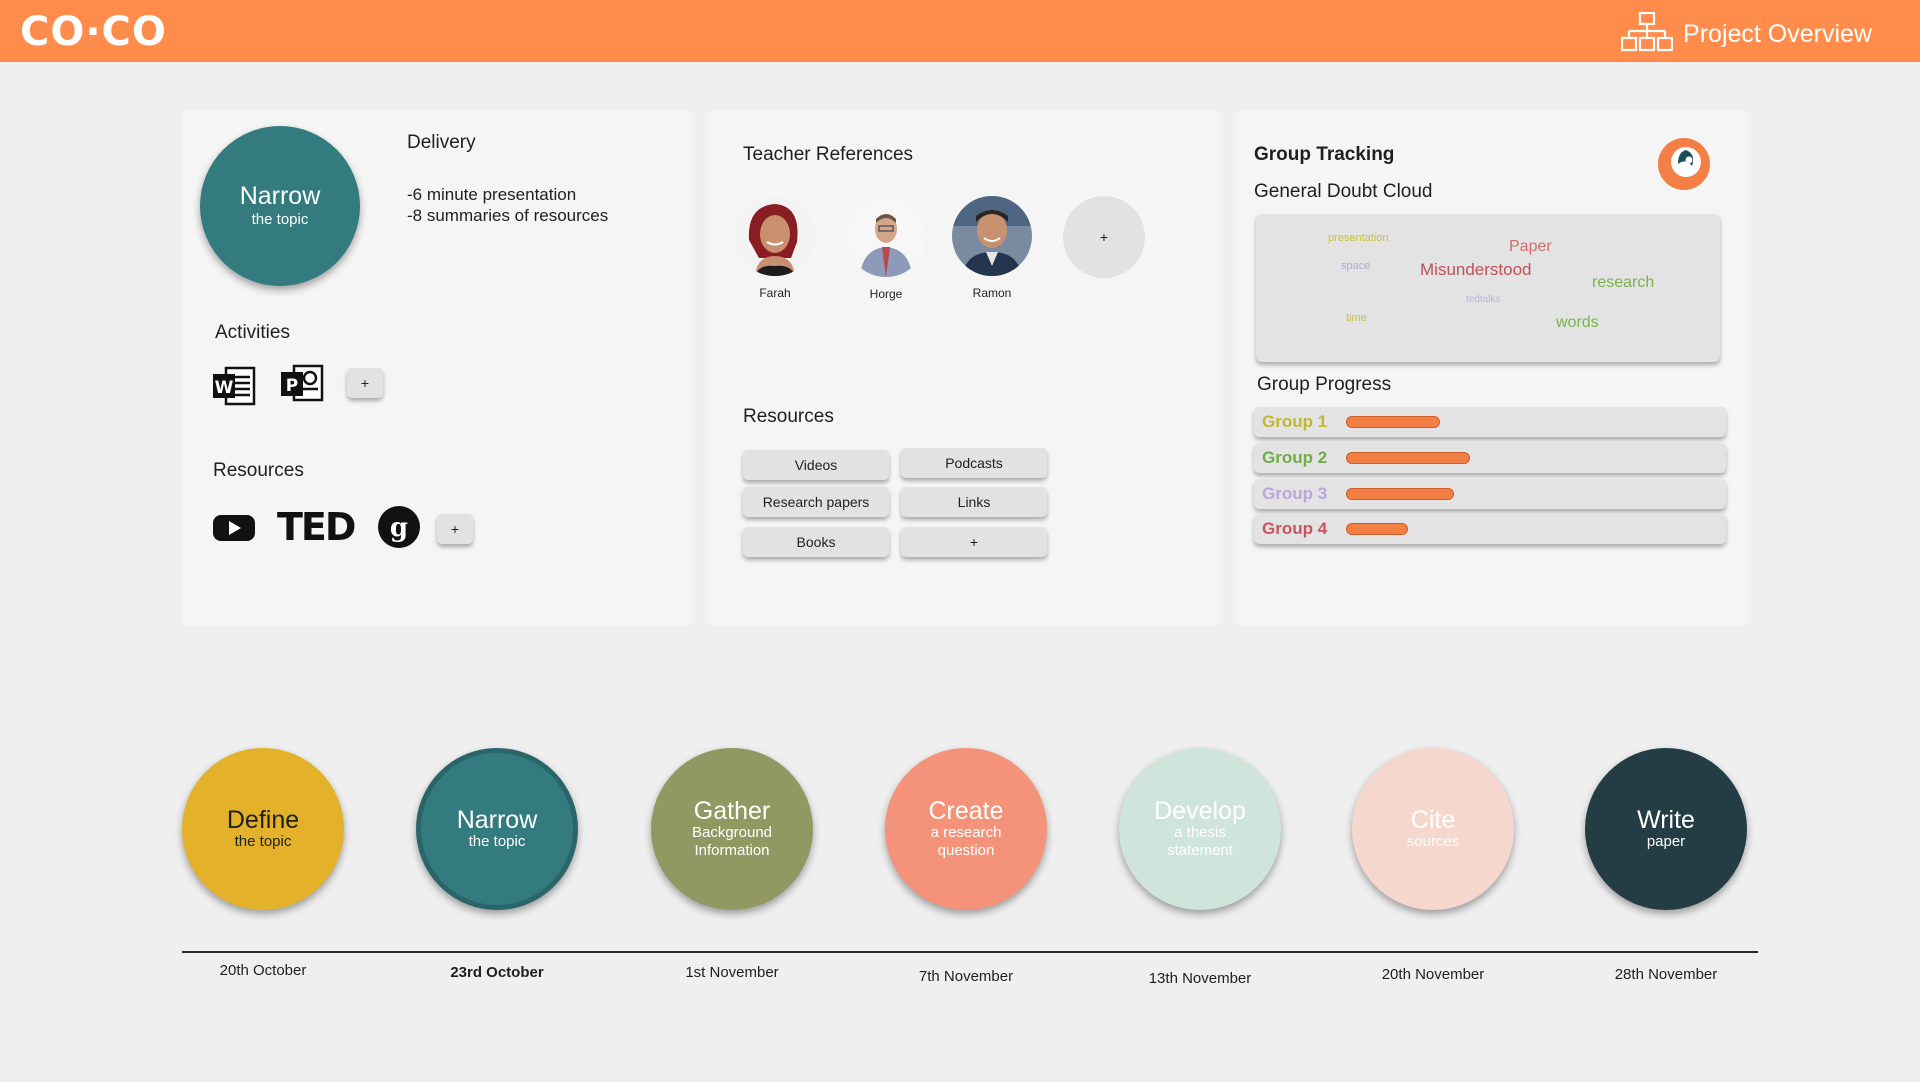 This screenshot has height=1082, width=1920. What do you see at coordinates (1623, 282) in the screenshot?
I see `cloud-word: research` at bounding box center [1623, 282].